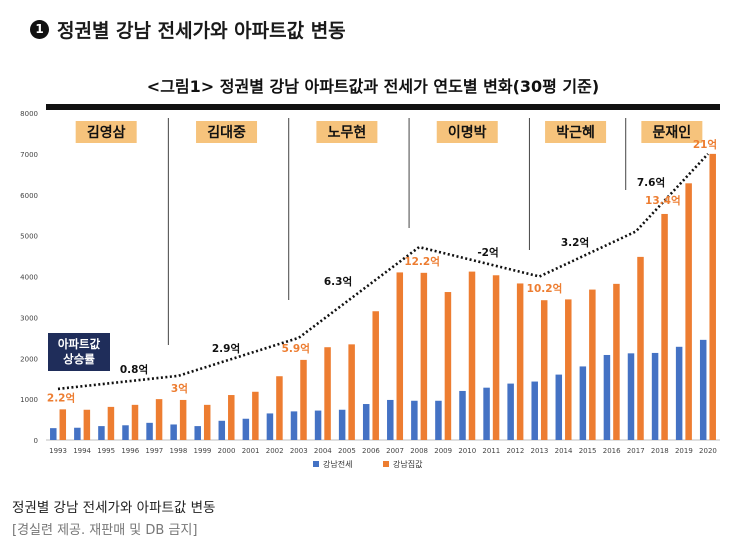 Image resolution: width=746 pixels, height=549 pixels. I want to click on x-tick-label: 1999, so click(203, 451).